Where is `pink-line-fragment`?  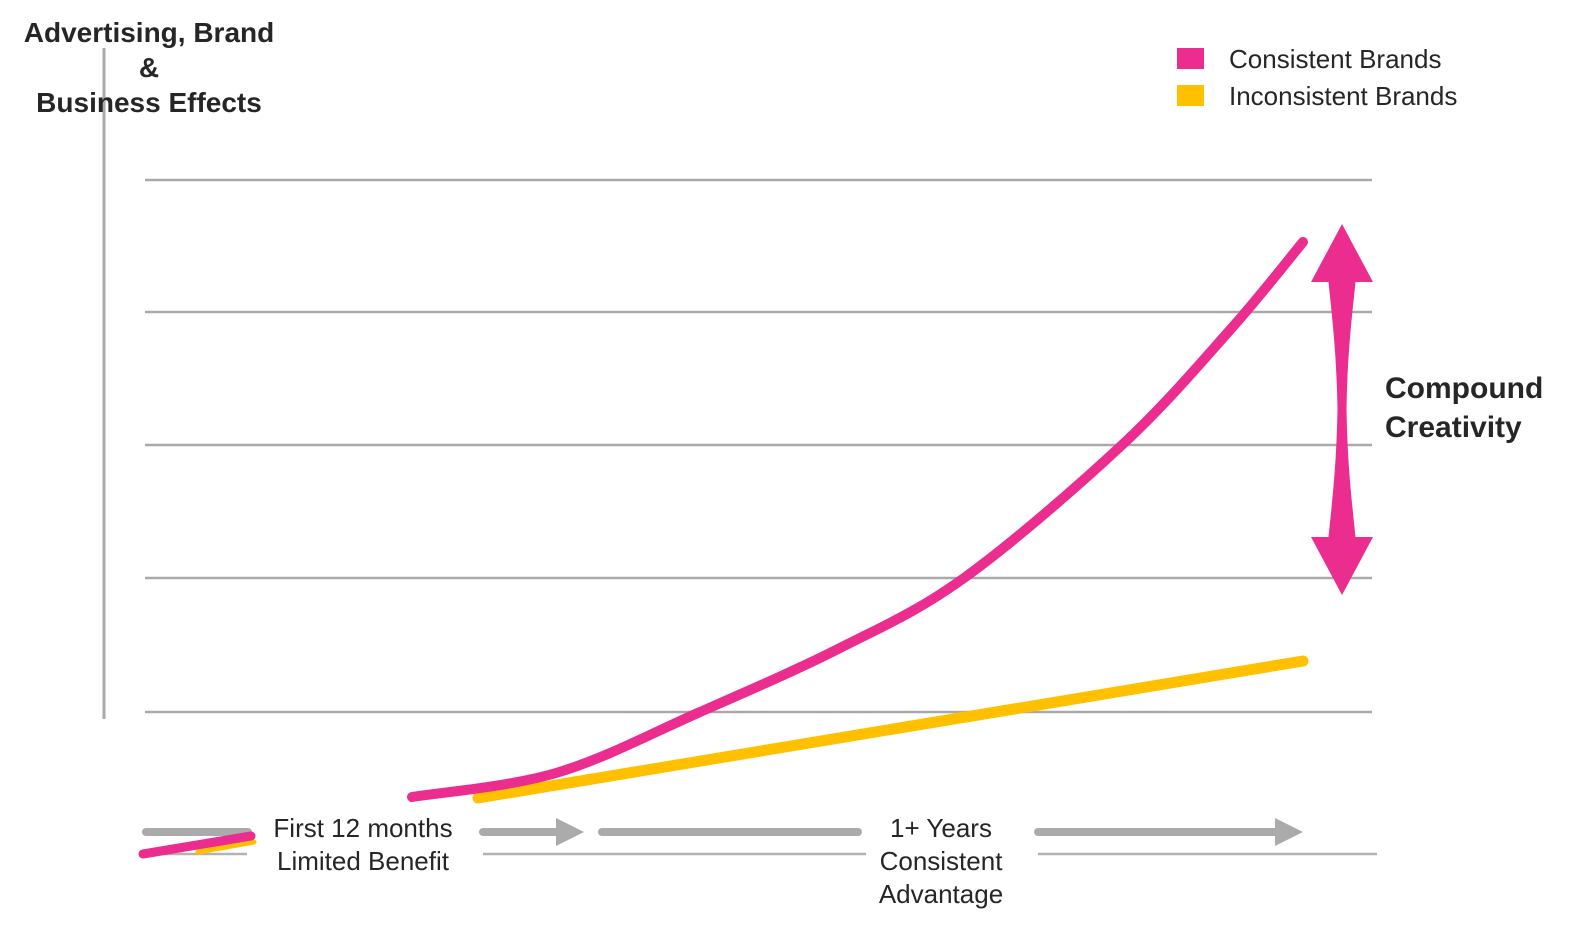
pink-line-fragment is located at coordinates (197, 845).